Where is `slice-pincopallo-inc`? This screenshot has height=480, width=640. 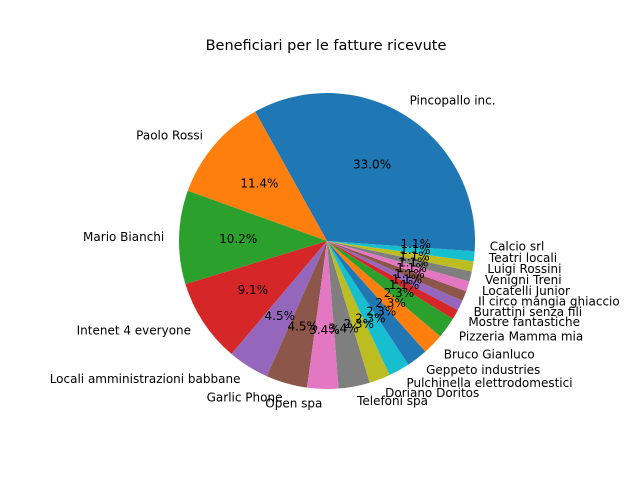
slice-pincopallo-inc is located at coordinates (365, 166).